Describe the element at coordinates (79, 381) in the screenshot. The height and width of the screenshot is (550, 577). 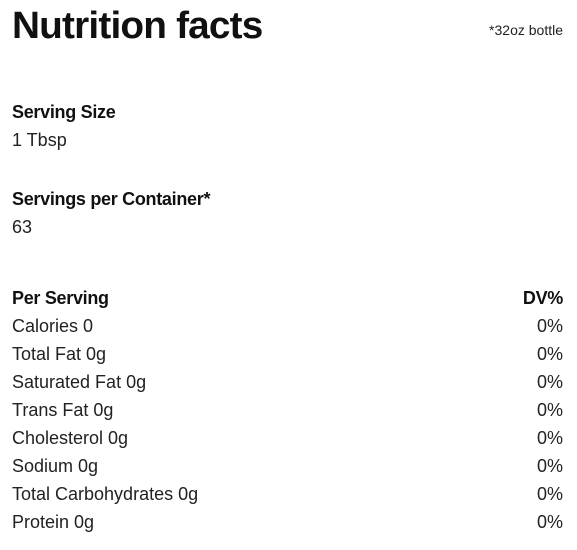
I see `nutrient-name: Saturated Fat 0g` at that location.